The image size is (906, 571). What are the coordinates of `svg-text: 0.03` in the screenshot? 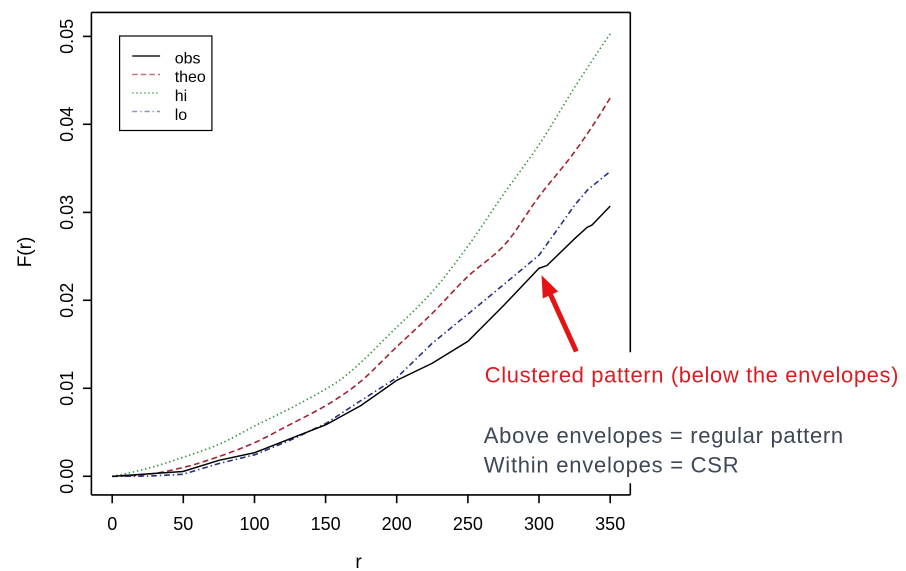 It's located at (67, 212).